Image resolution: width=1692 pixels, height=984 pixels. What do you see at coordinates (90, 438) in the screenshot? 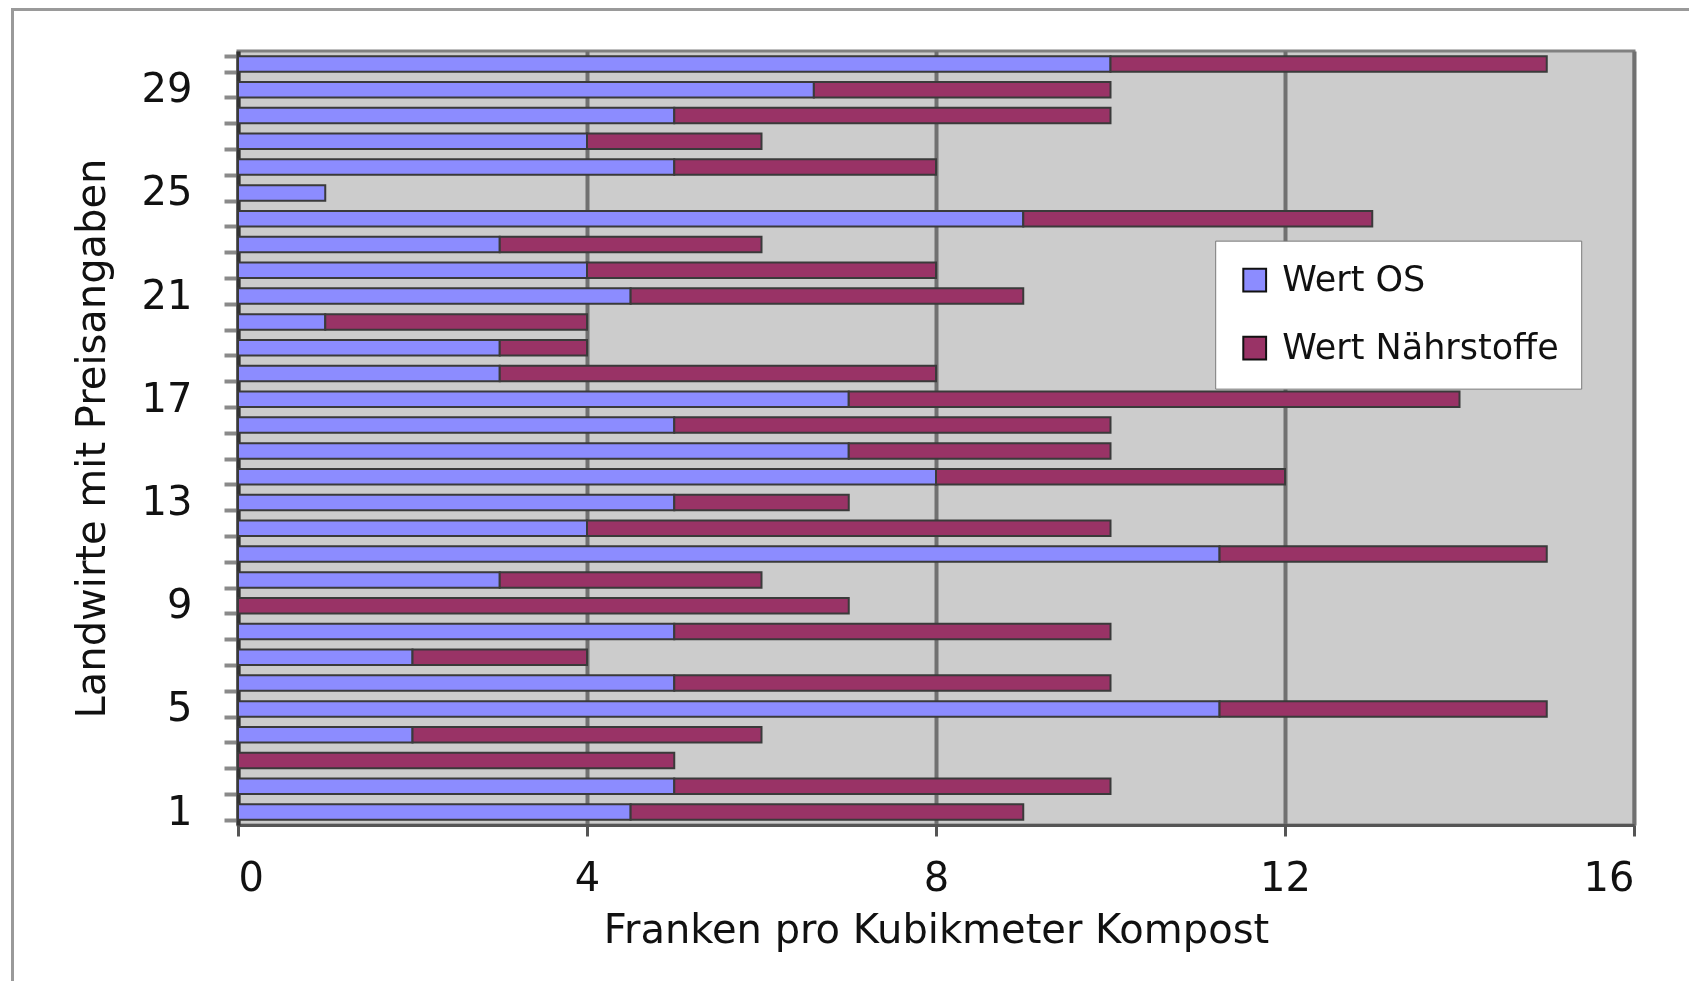
I see `y-axis-title: Landwirte mit Preisangaben` at bounding box center [90, 438].